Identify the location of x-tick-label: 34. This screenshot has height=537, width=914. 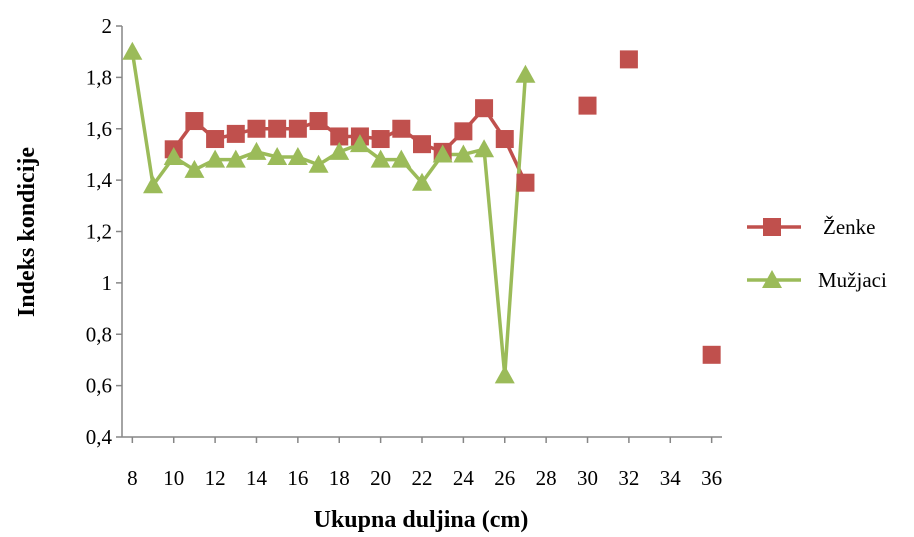
(671, 478).